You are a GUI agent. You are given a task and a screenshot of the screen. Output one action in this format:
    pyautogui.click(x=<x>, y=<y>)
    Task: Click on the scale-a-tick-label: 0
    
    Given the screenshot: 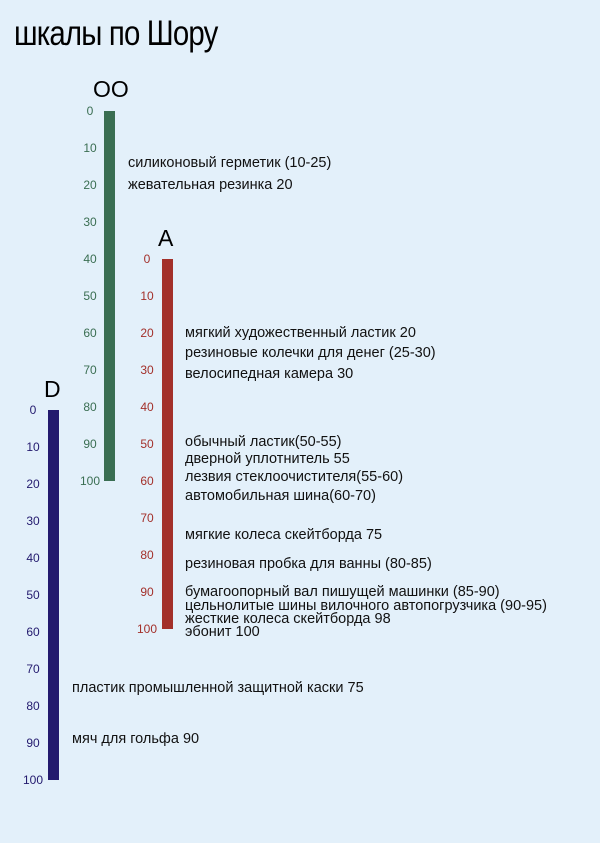 What is the action you would take?
    pyautogui.click(x=147, y=259)
    